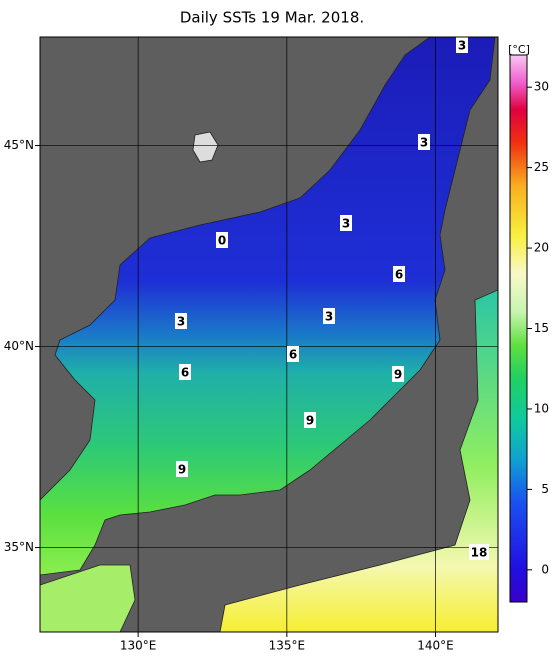 The width and height of the screenshot is (558, 657). I want to click on chart-title: Daily SSTs 19 Mar. 2018., so click(272, 18).